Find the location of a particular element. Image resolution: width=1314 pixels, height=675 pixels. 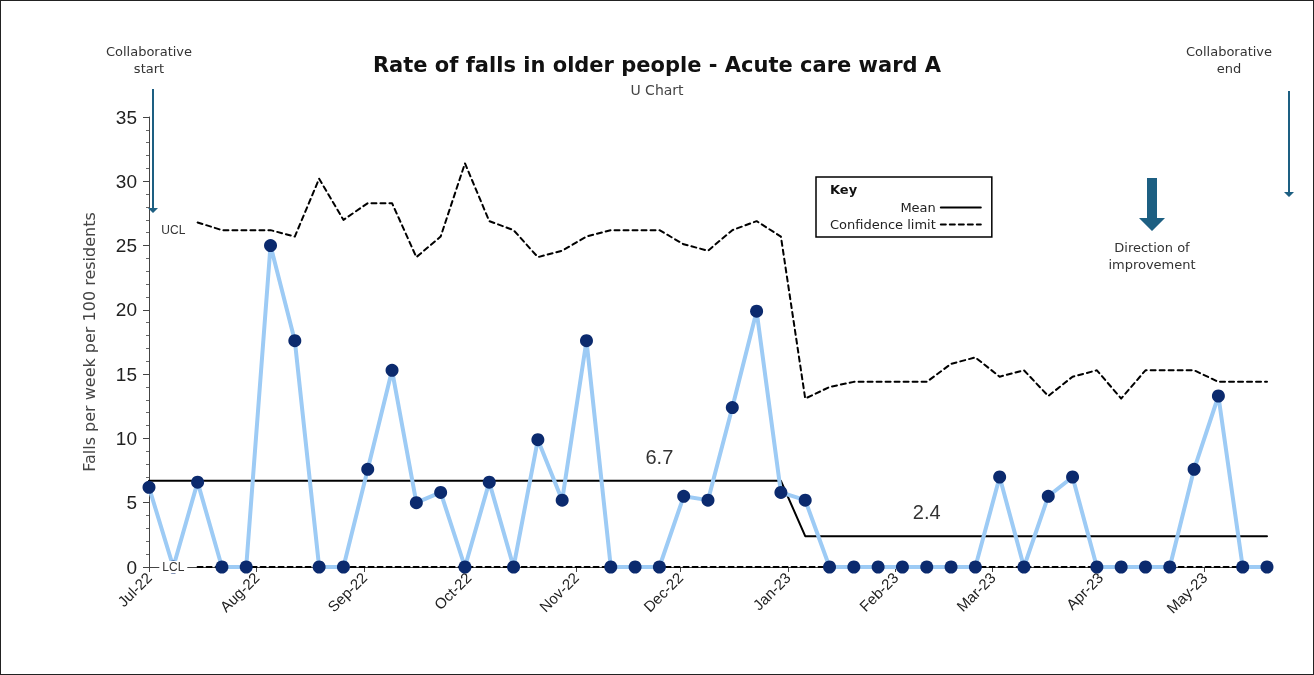

y-tick-label: 20 is located at coordinates (126, 310).